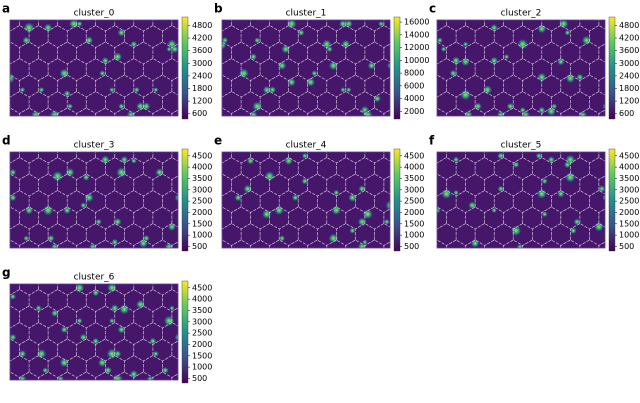  What do you see at coordinates (218, 9) in the screenshot?
I see `panel-label: b` at bounding box center [218, 9].